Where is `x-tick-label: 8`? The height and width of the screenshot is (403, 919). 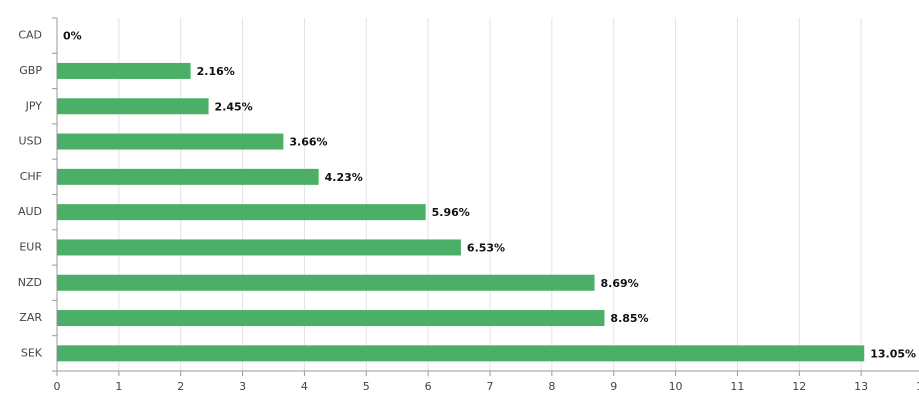
x-tick-label: 8 is located at coordinates (551, 386).